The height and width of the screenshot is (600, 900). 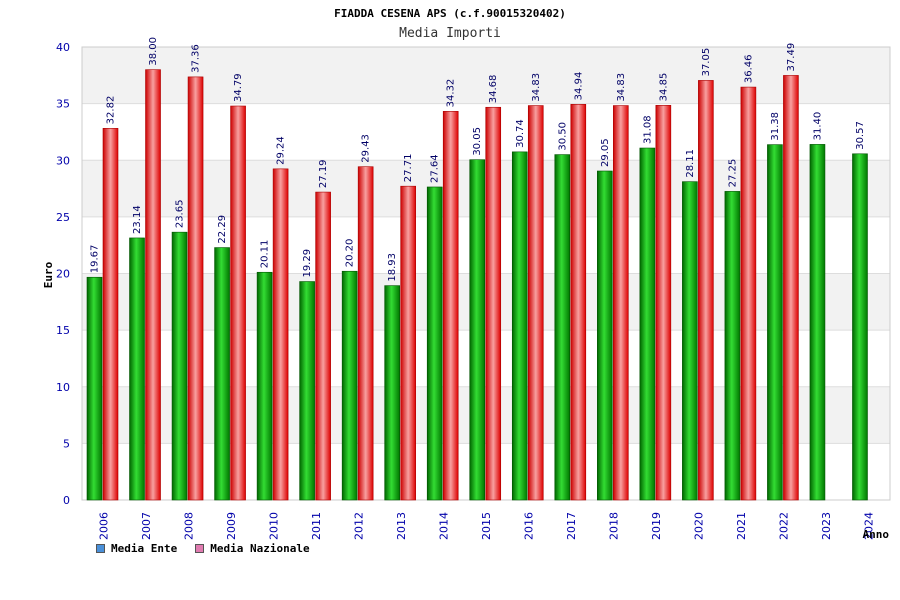 What do you see at coordinates (63, 330) in the screenshot?
I see `y-tick-label: 15` at bounding box center [63, 330].